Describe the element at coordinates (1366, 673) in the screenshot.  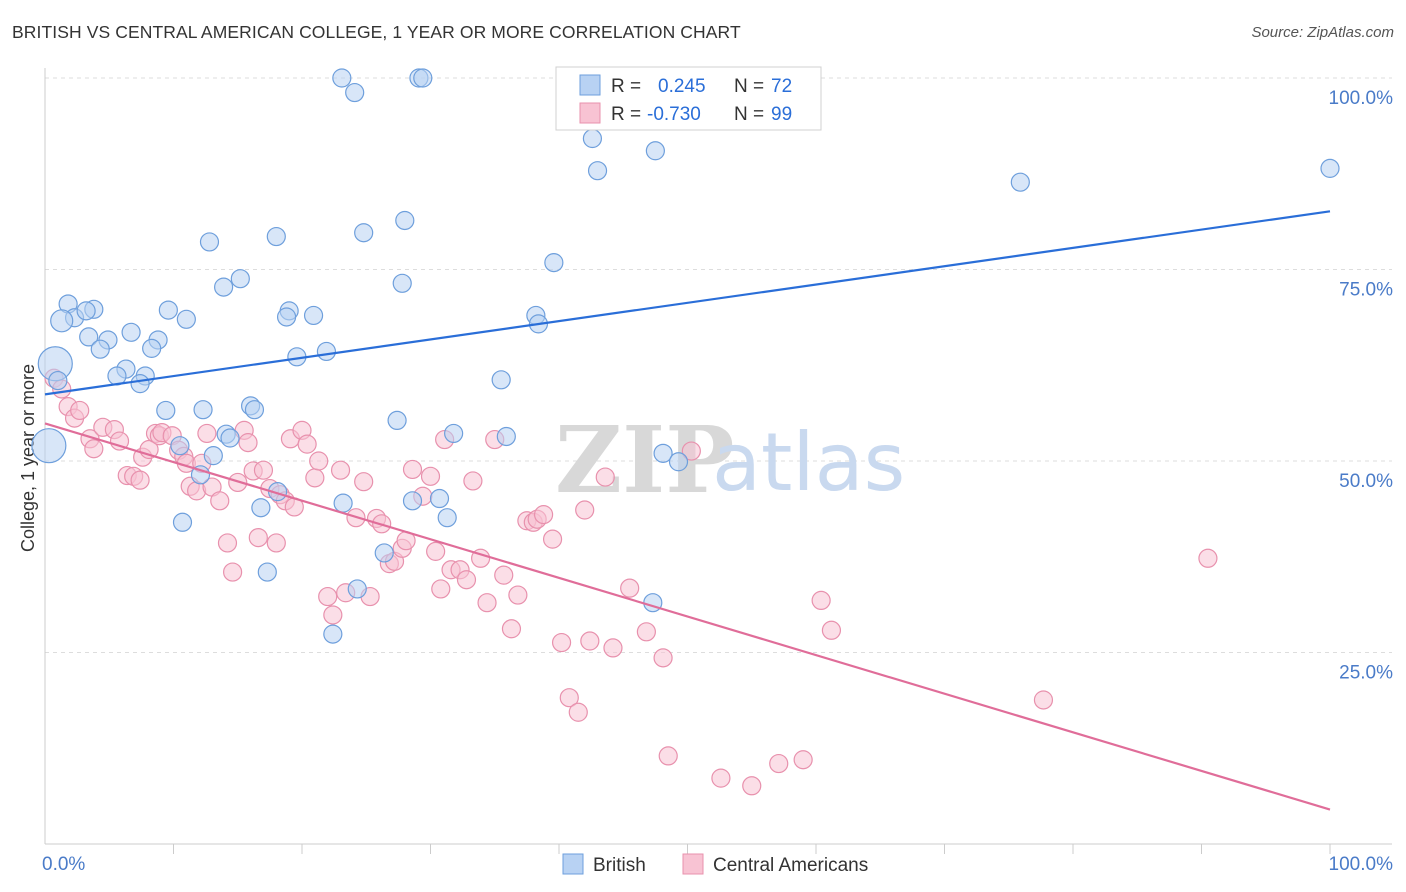
I see `y-tick-label-25: 25.0%` at that location.